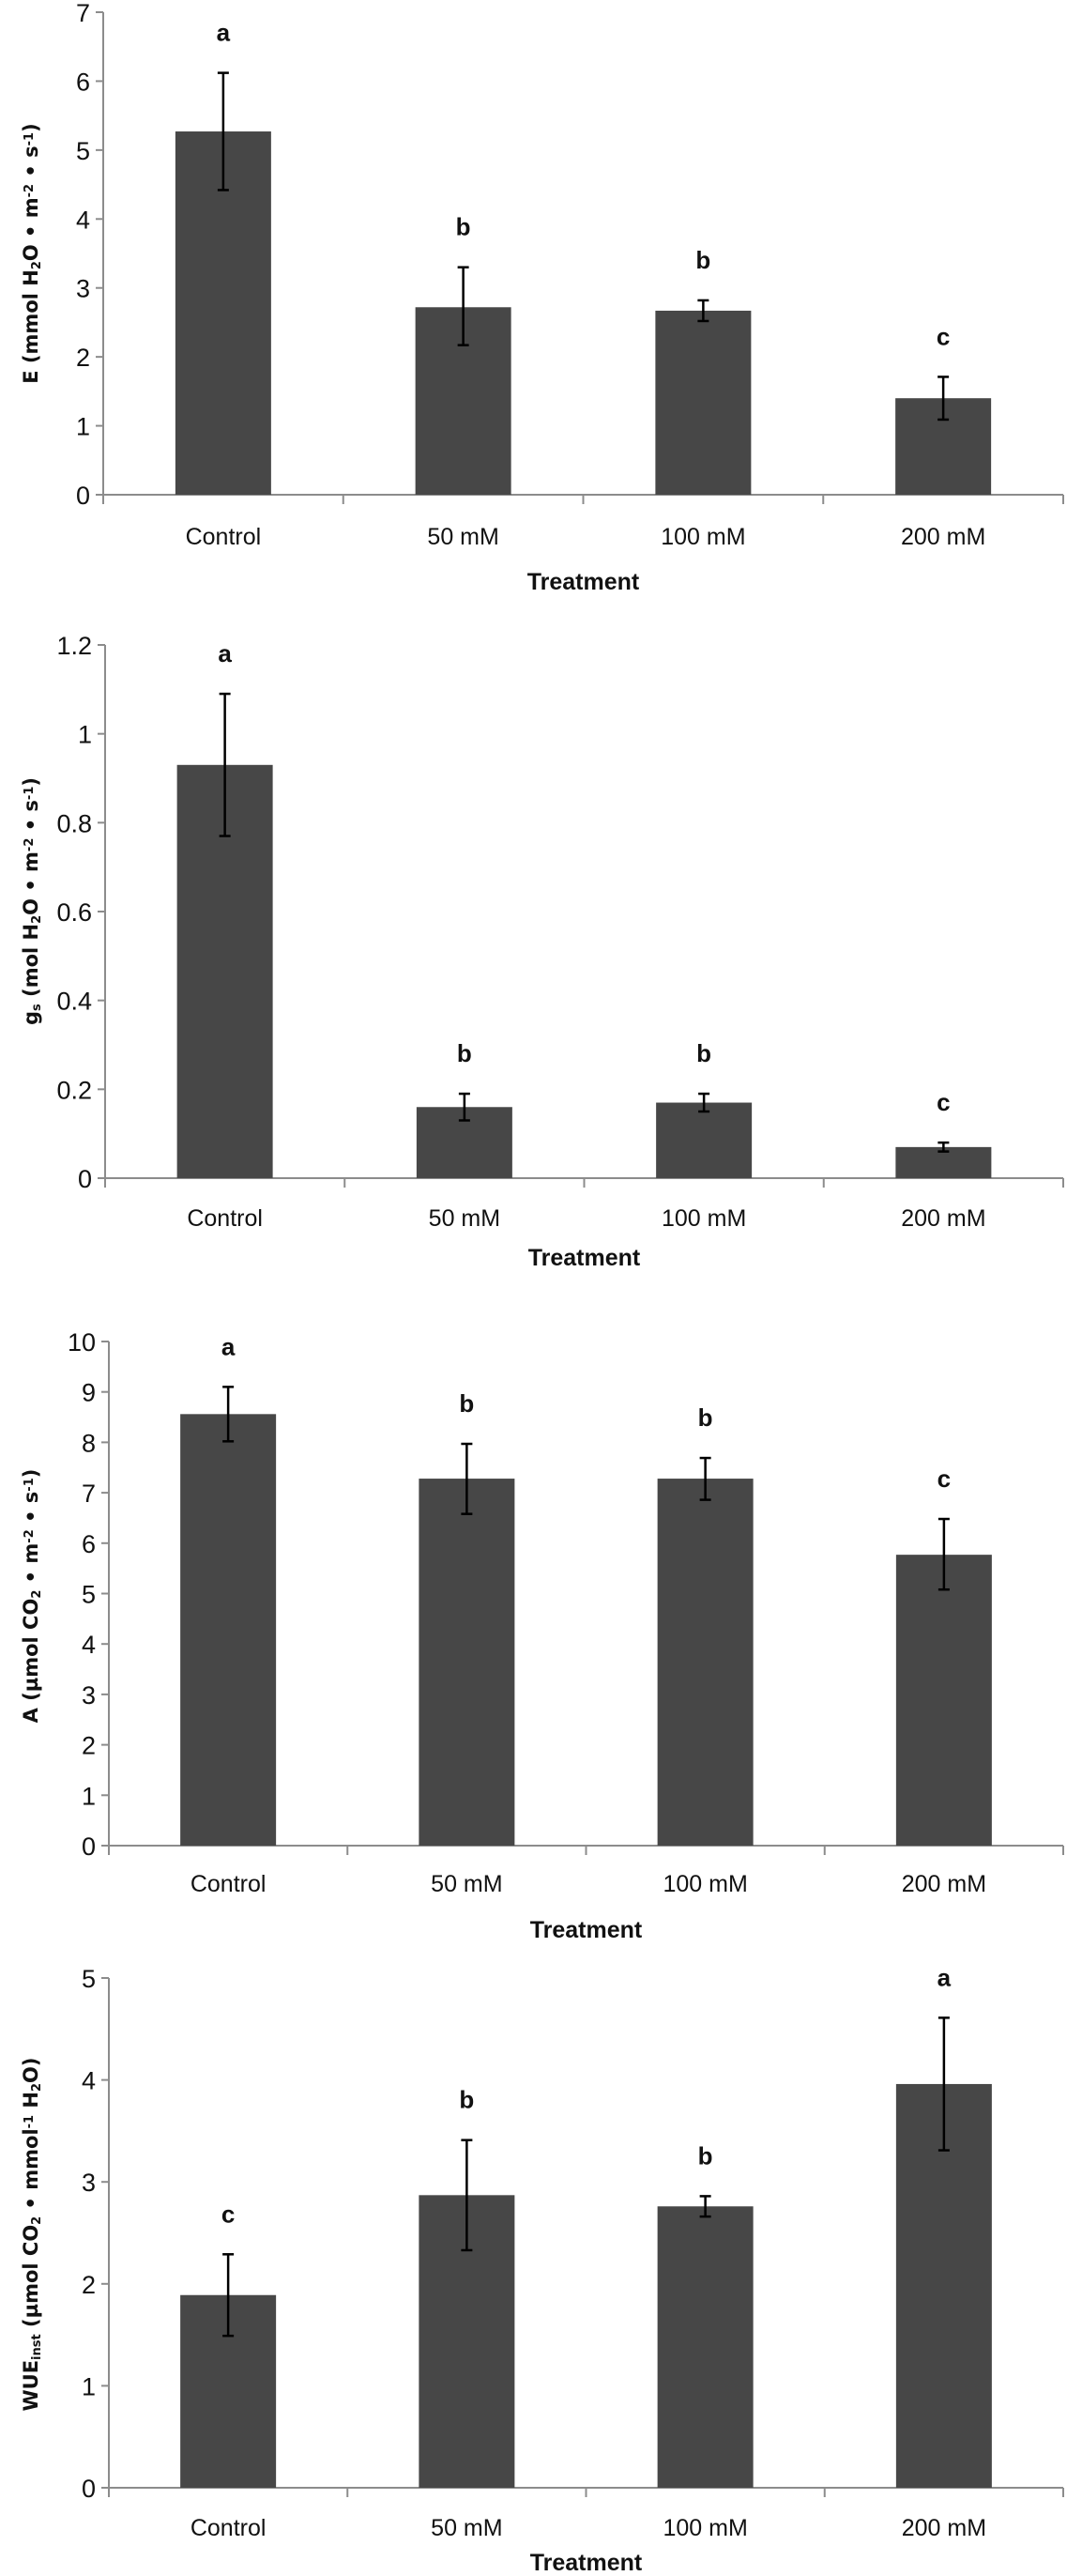 This screenshot has height=2576, width=1067. I want to click on y-axis-title-part: WUE, so click(31, 2386).